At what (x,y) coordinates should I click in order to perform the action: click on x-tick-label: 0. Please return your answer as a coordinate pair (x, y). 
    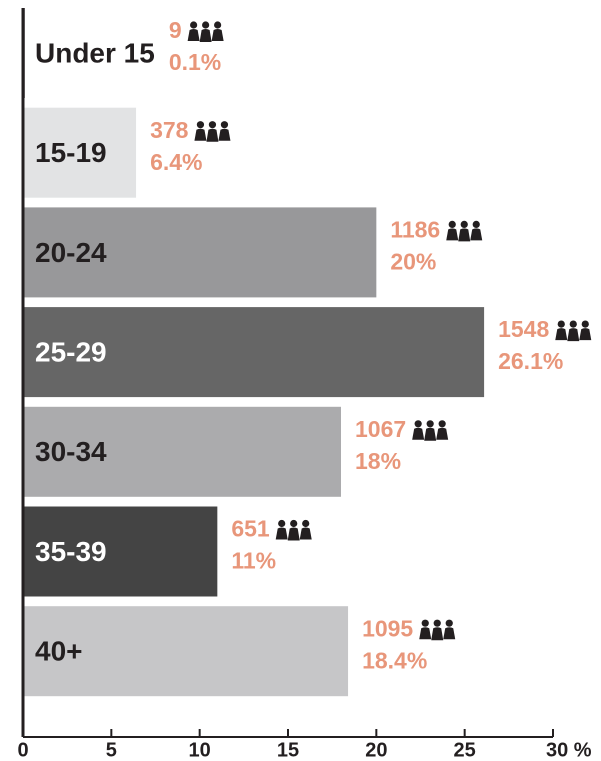
    Looking at the image, I should click on (22, 750).